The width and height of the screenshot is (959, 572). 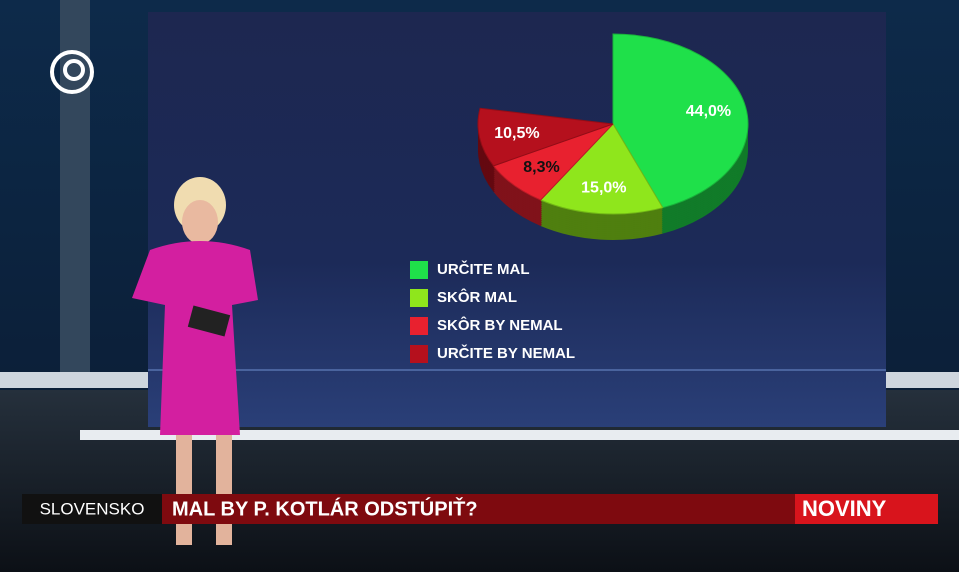 What do you see at coordinates (477, 297) in the screenshot?
I see `legend-label: SKÔR MAL` at bounding box center [477, 297].